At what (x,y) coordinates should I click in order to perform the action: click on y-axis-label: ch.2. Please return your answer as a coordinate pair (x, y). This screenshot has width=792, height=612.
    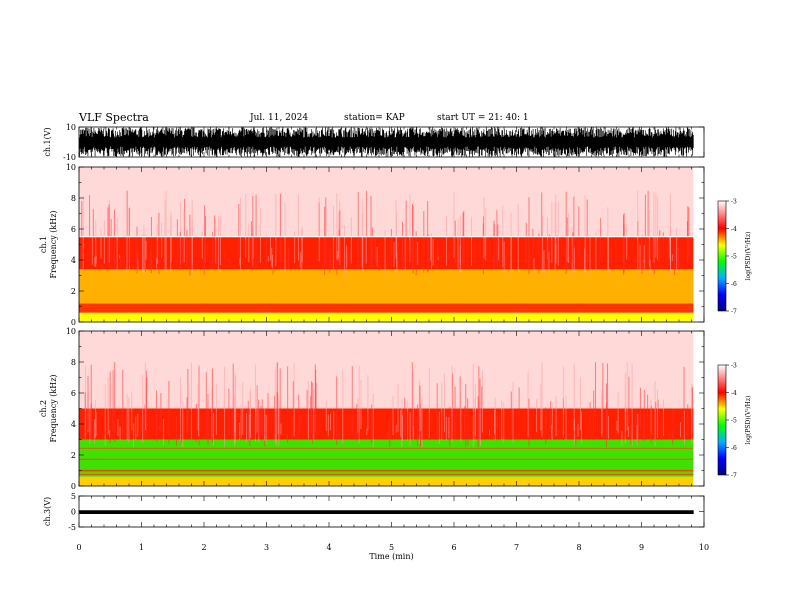
    Looking at the image, I should click on (43, 408).